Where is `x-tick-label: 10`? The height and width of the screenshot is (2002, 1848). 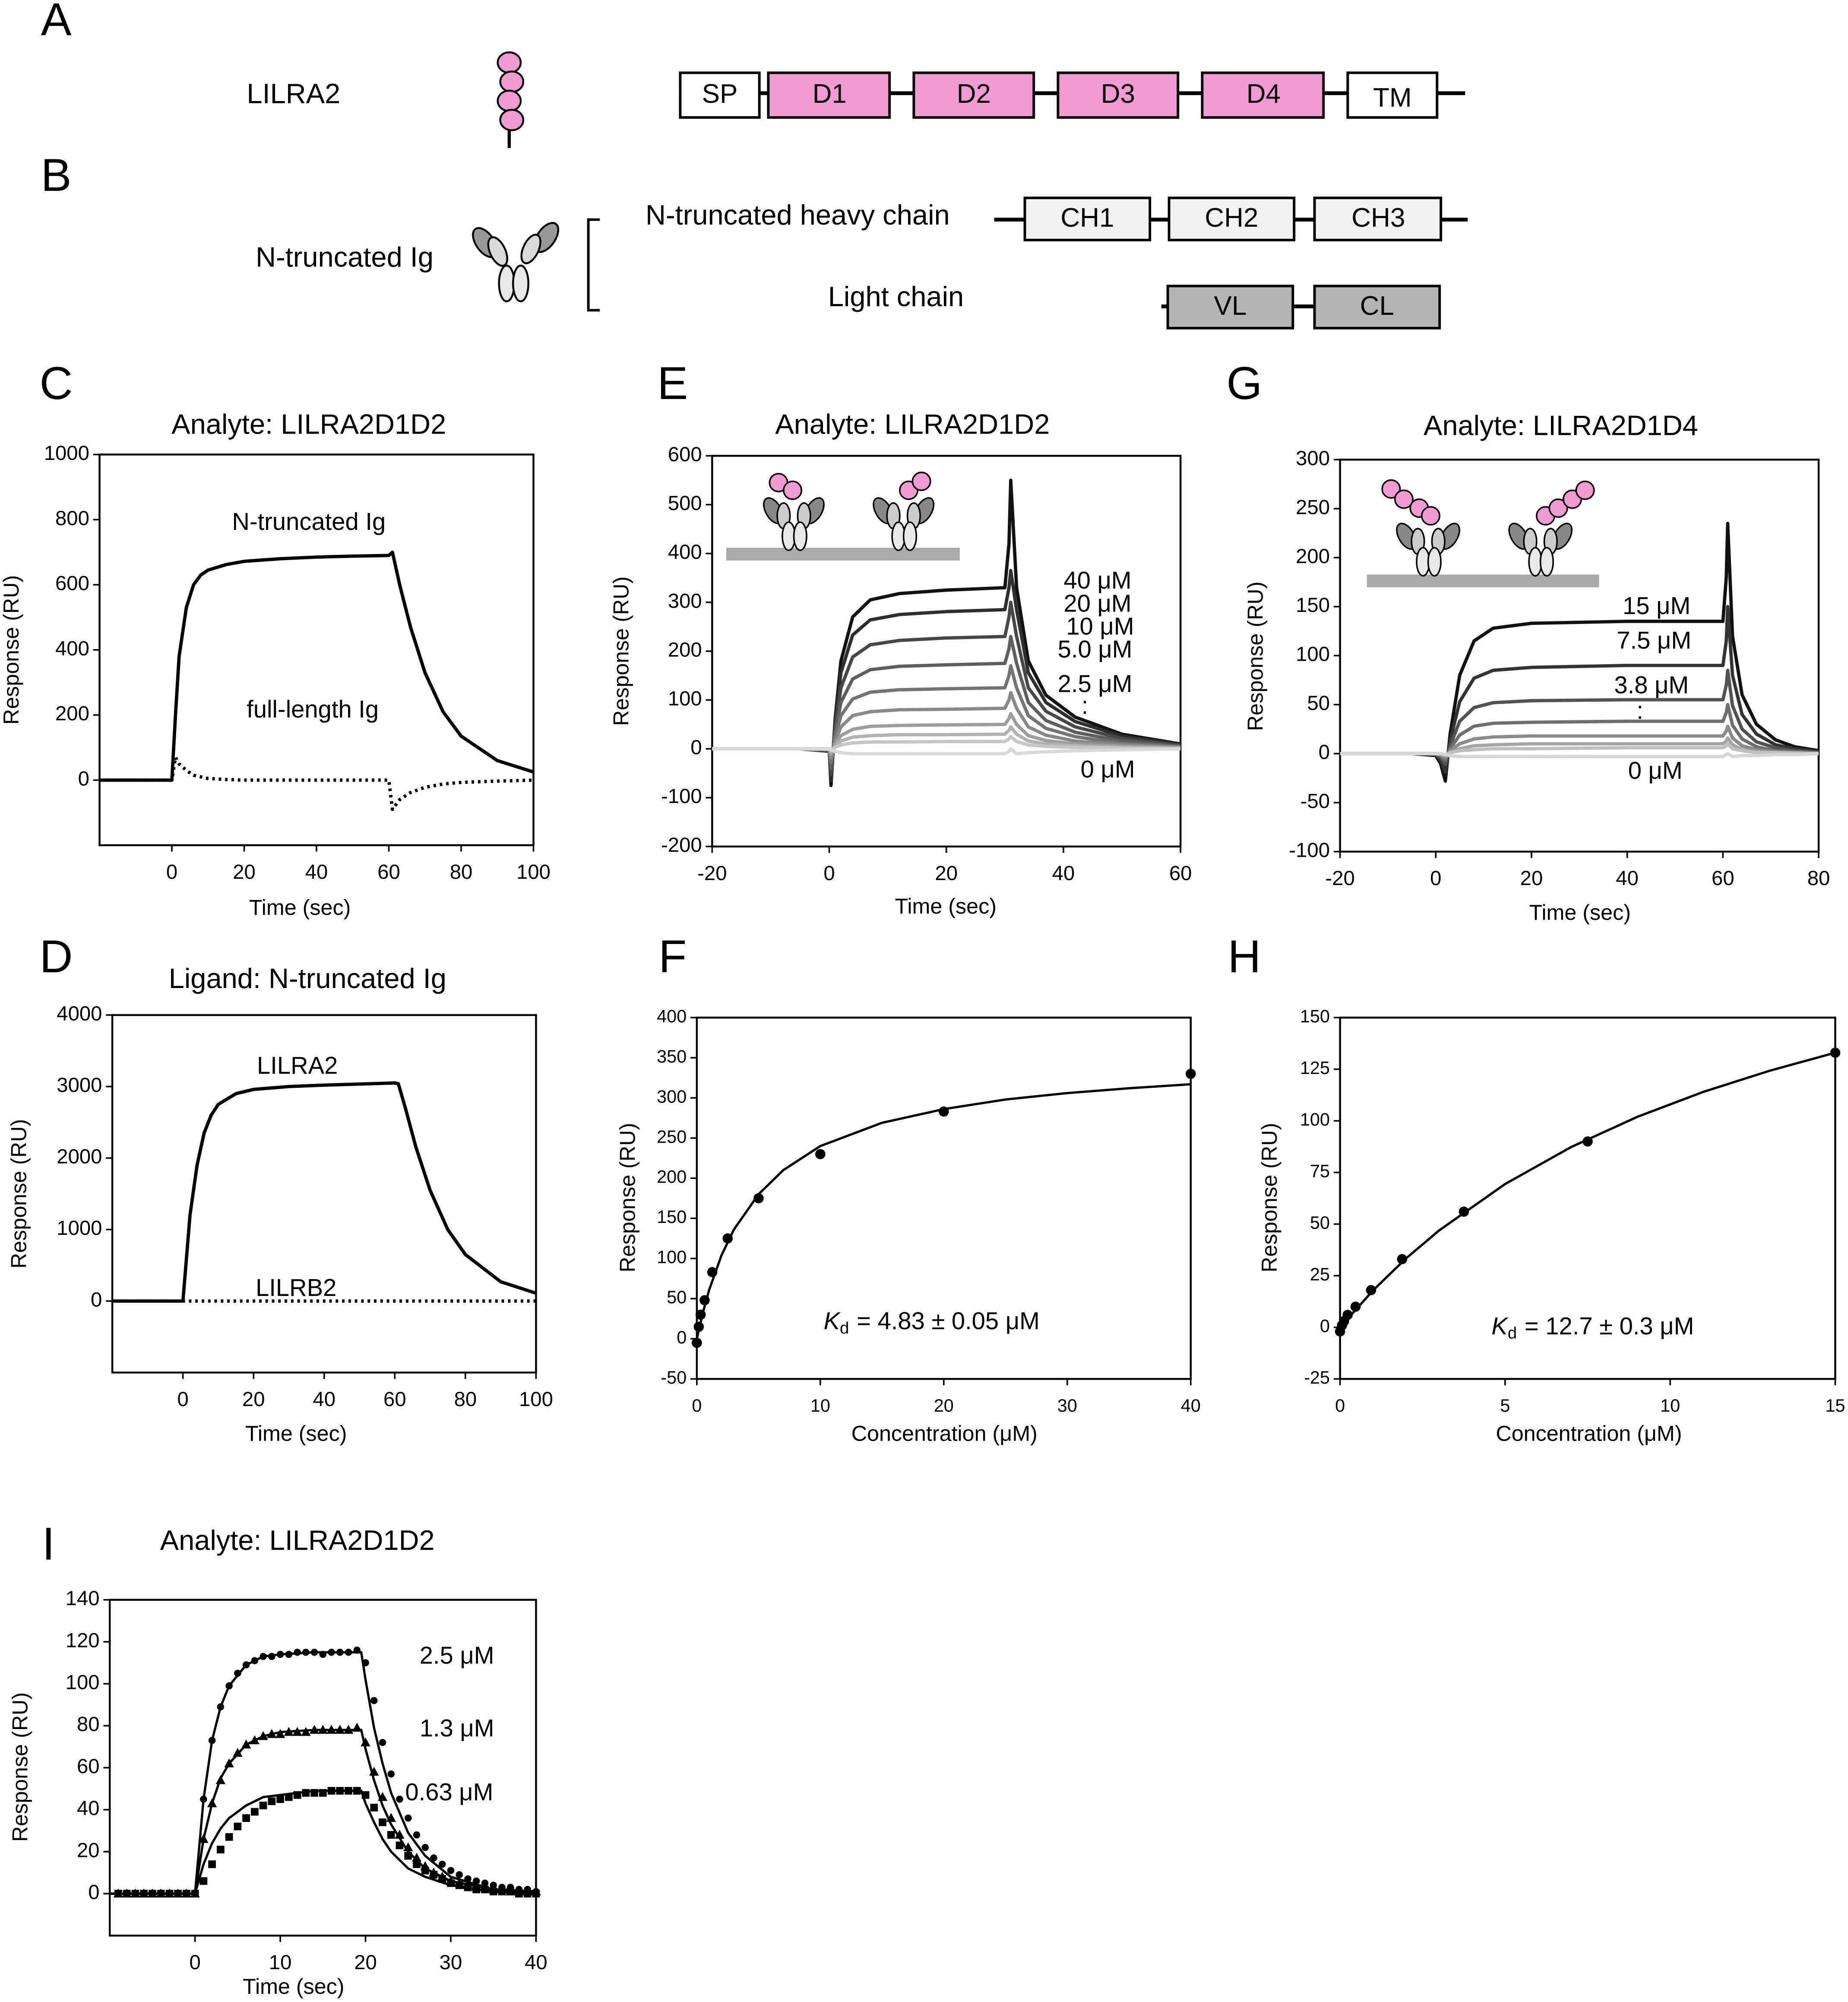 x-tick-label: 10 is located at coordinates (820, 1406).